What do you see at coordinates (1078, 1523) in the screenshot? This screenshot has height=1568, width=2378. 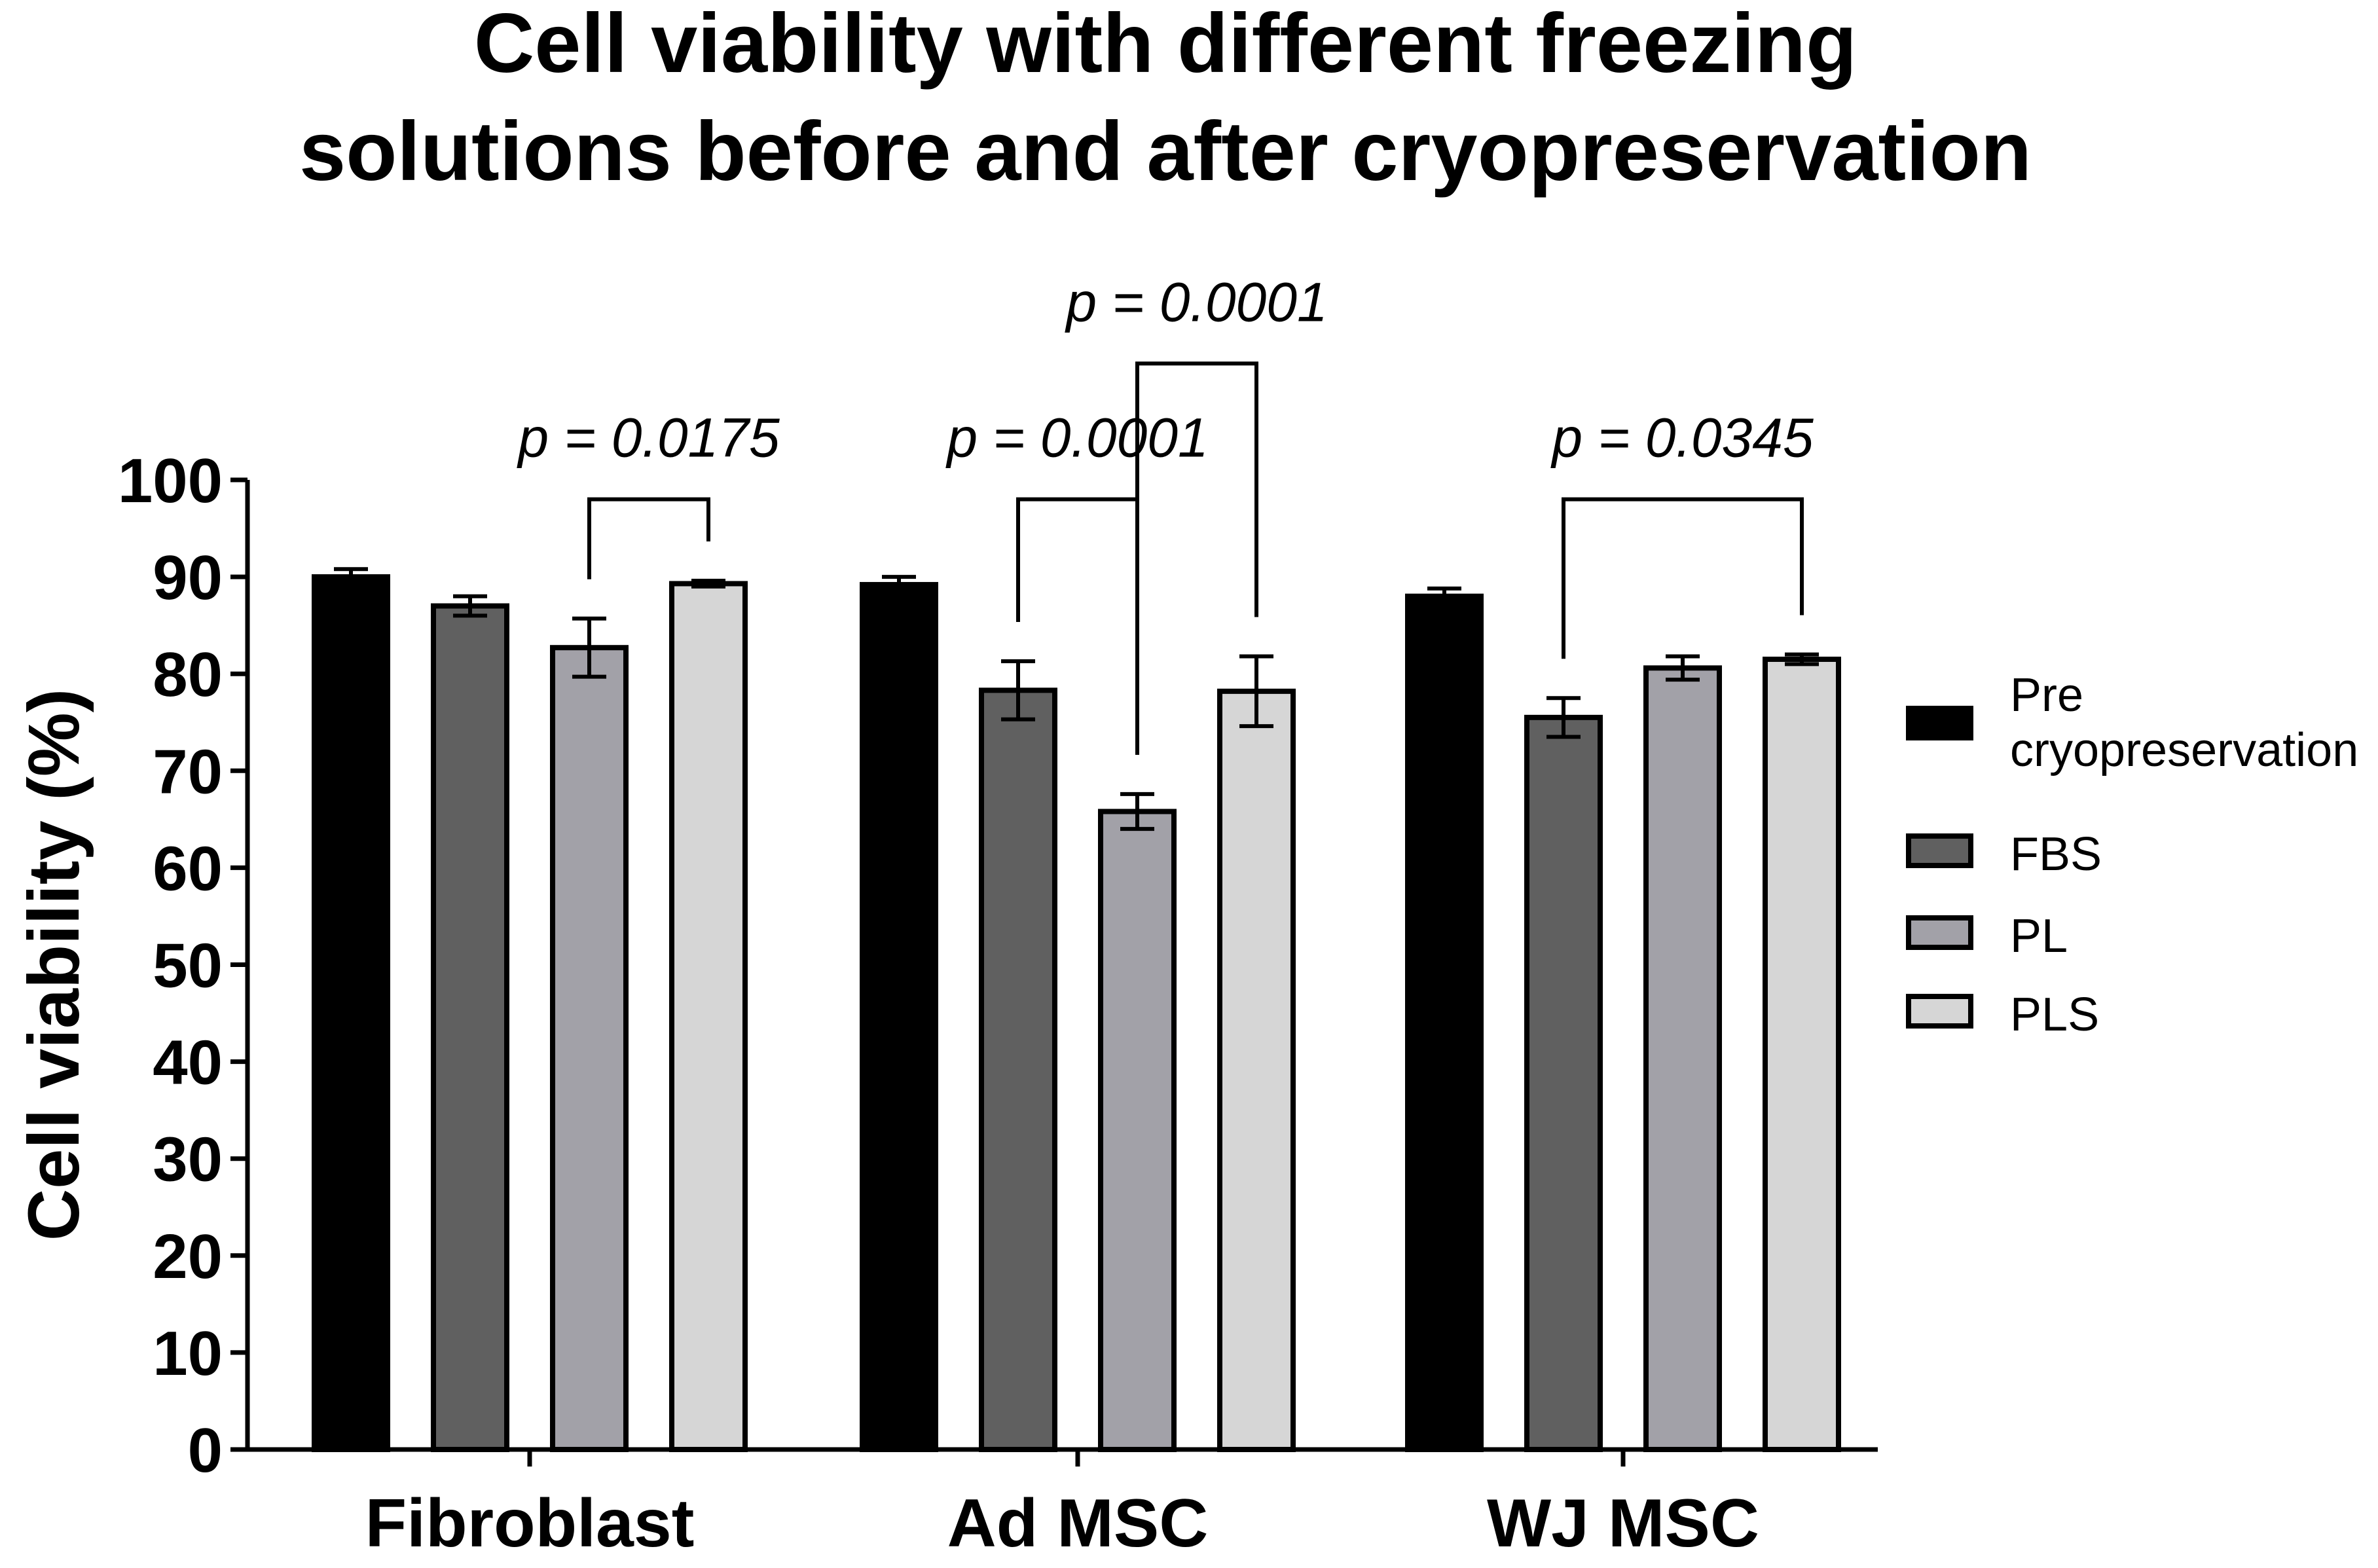 I see `x-category-label: Ad MSC` at bounding box center [1078, 1523].